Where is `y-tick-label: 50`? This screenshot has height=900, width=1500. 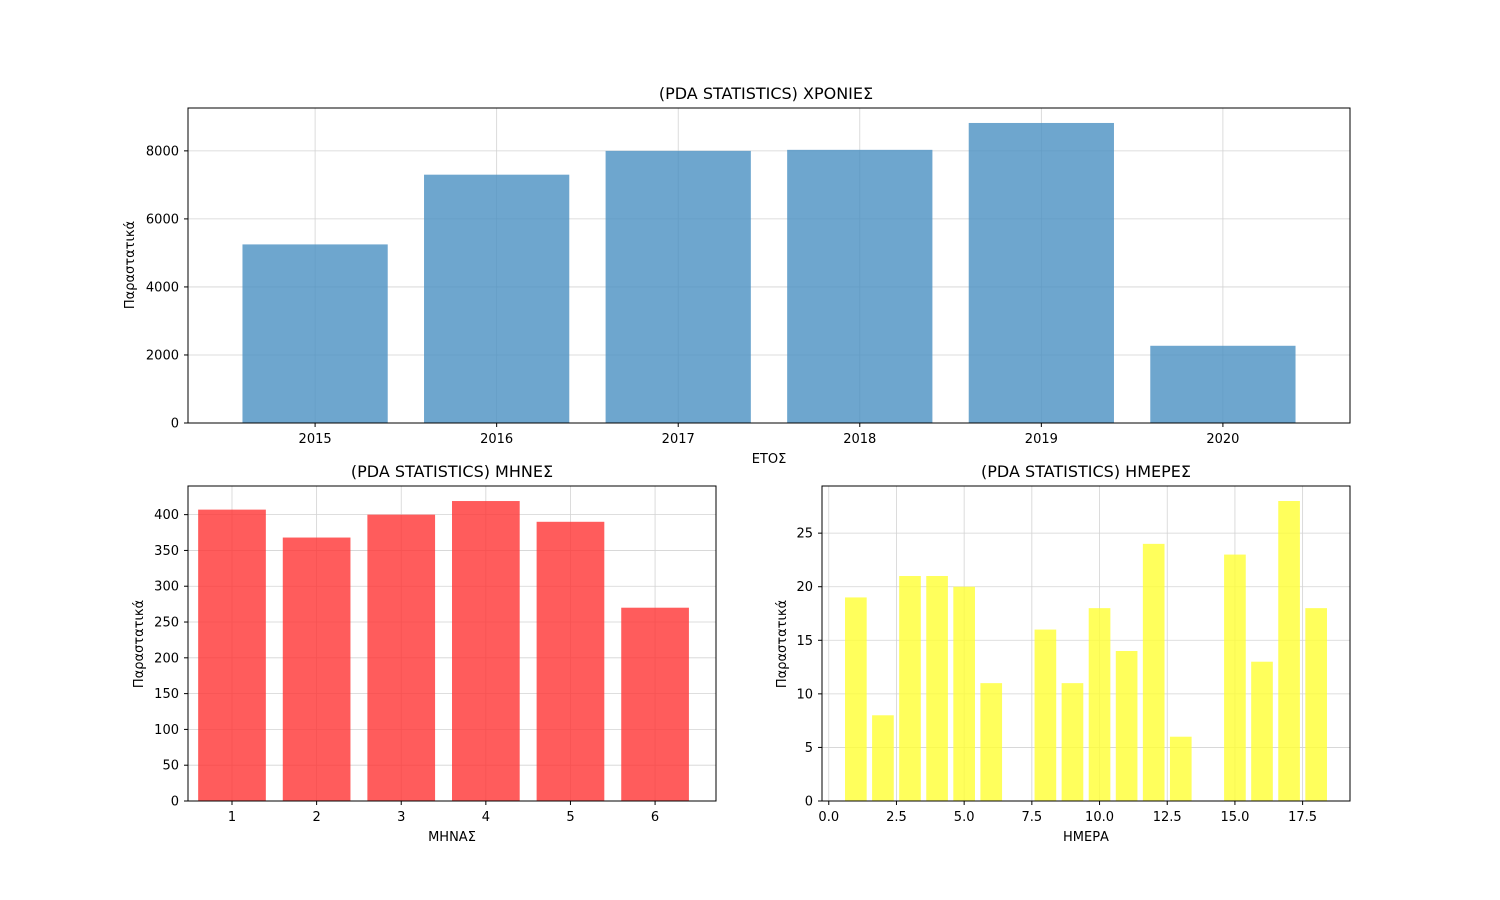
y-tick-label: 50 is located at coordinates (170, 766).